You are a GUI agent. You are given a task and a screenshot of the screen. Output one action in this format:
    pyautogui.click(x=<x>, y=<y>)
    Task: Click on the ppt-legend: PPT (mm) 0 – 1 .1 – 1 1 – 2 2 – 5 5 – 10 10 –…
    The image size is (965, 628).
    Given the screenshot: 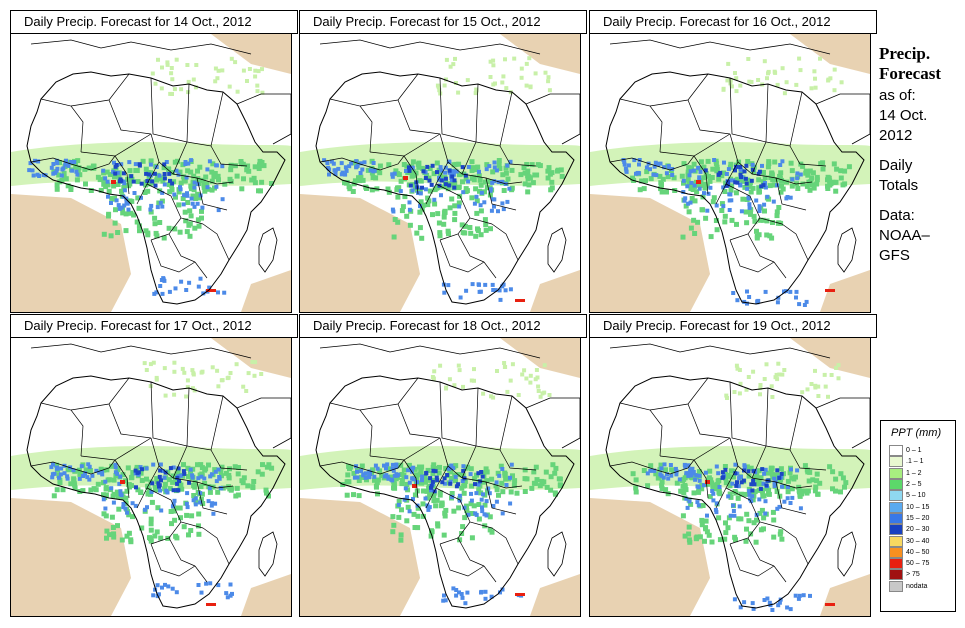 What is the action you would take?
    pyautogui.click(x=918, y=516)
    